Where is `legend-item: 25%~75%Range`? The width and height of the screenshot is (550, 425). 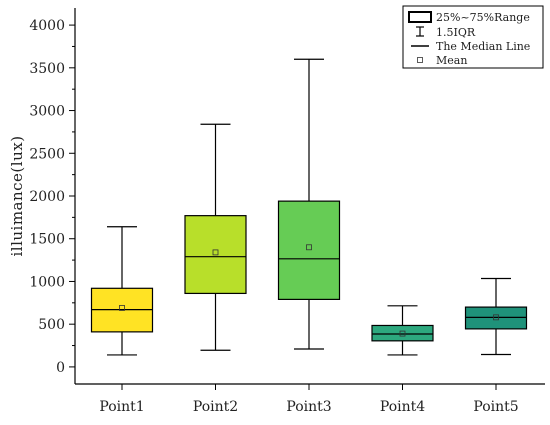
legend-item: 25%~75%Range is located at coordinates (469, 17).